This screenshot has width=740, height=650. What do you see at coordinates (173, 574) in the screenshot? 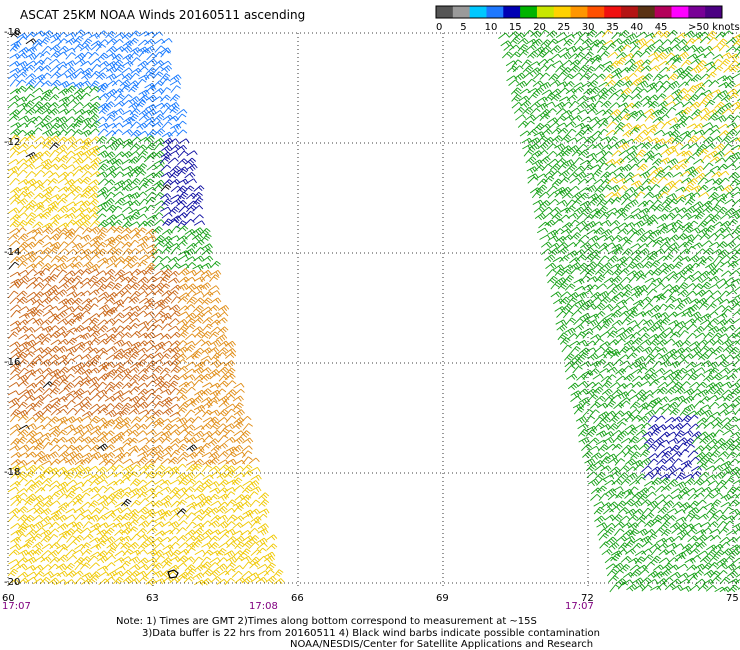
I see `island-outline` at bounding box center [173, 574].